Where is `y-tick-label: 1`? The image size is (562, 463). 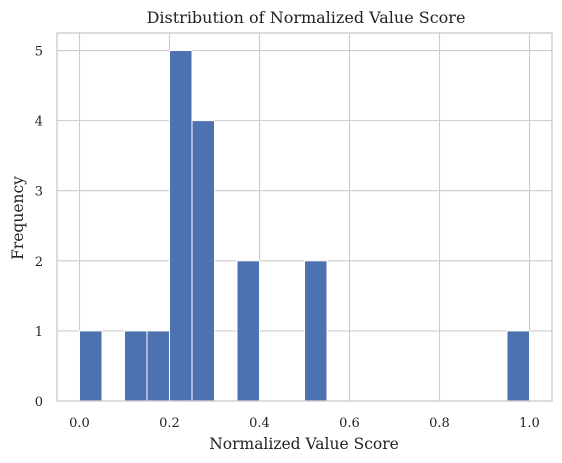 y-tick-label: 1 is located at coordinates (39, 332).